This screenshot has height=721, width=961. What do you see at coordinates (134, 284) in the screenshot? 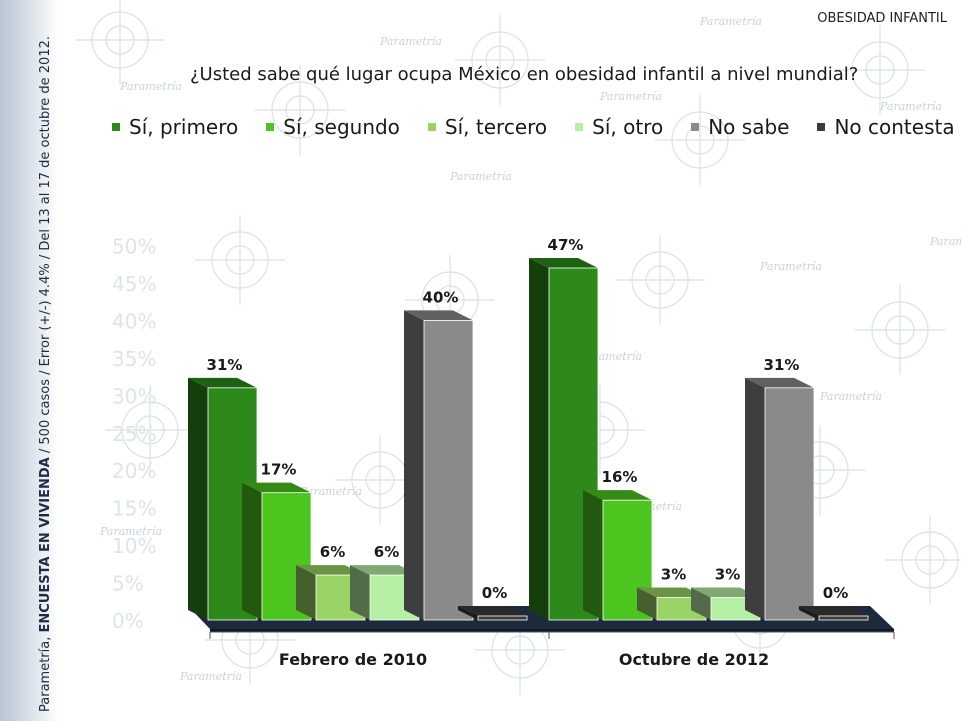
I see `background-tick-label: 45%` at bounding box center [134, 284].